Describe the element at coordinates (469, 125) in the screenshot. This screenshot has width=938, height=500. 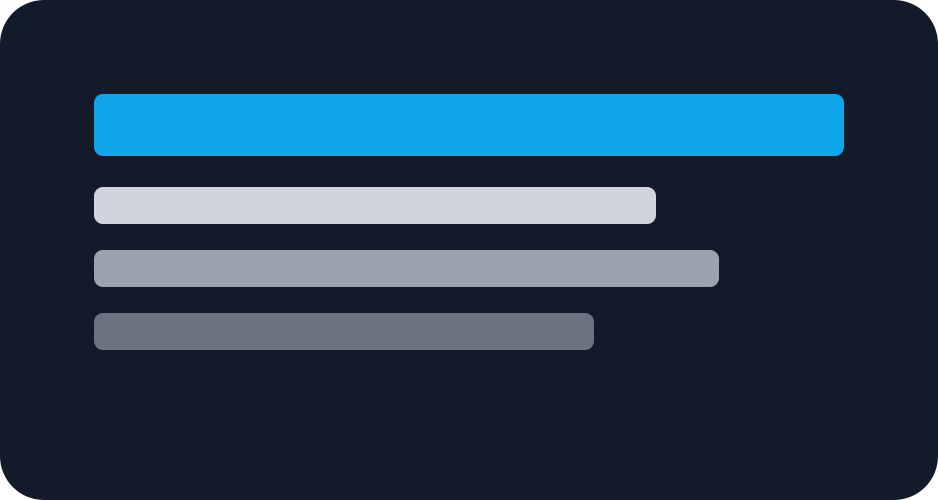
I see `skeleton-title-bar` at that location.